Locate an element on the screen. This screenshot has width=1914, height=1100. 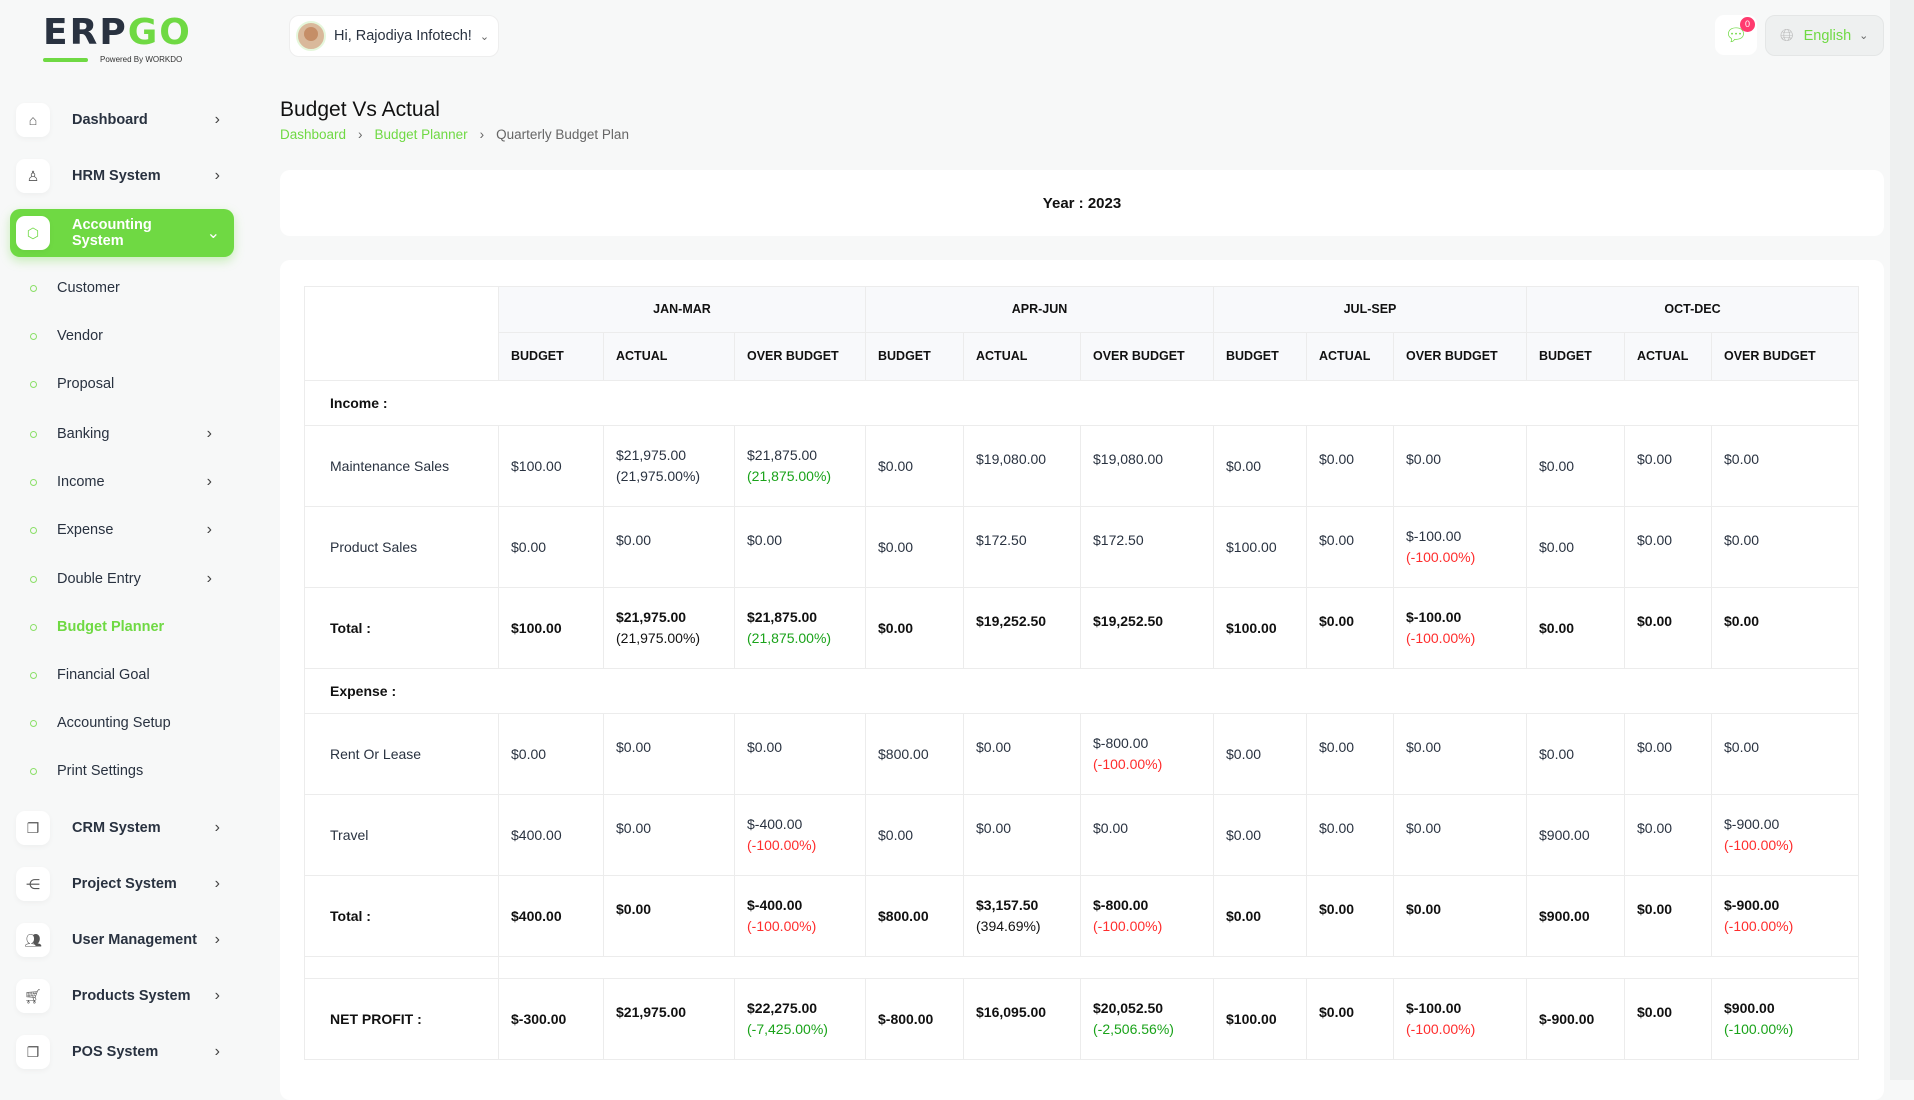
sidebar-item-accounting-system: ⬡ Accounting System ⌄ is located at coordinates (122, 233).